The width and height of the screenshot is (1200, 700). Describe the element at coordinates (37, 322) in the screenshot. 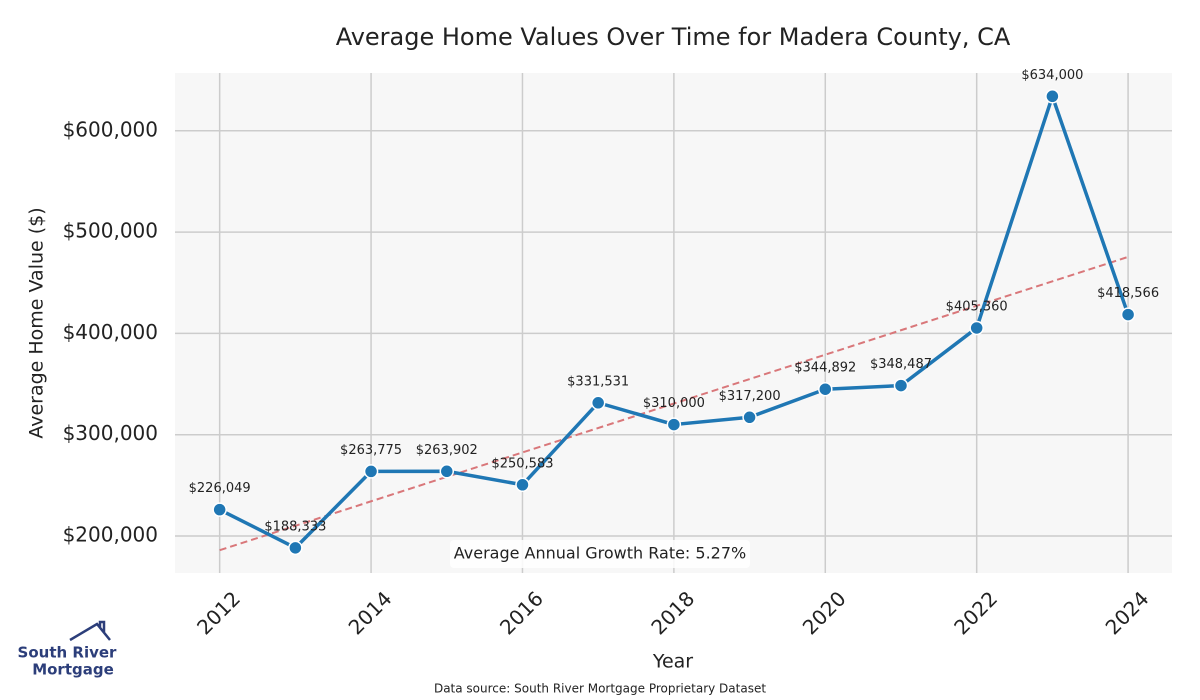

I see `y-axis-label: Average Home Value ($)` at that location.